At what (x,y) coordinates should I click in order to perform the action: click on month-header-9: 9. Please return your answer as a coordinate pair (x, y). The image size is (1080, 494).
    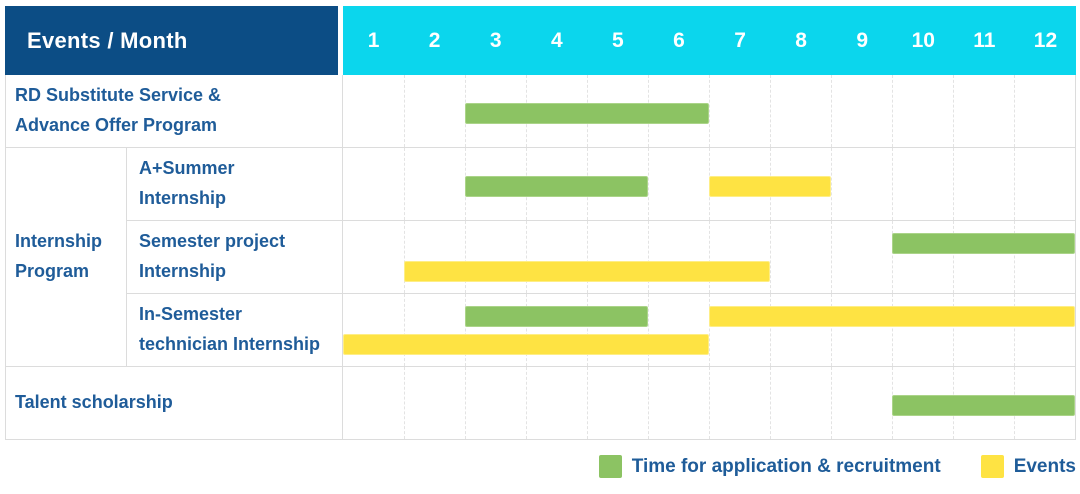
    Looking at the image, I should click on (862, 40).